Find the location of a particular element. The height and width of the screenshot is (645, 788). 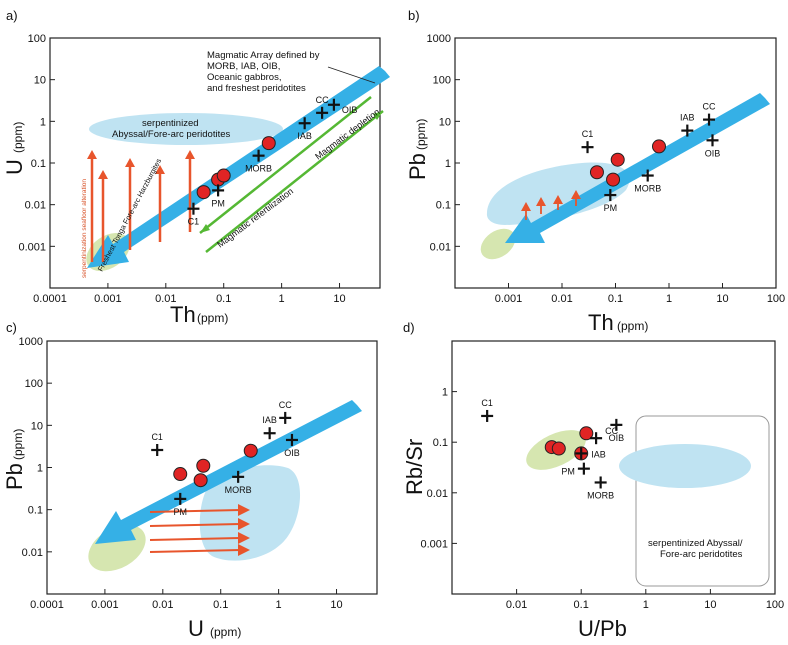

panel-b-xlabel: Th is located at coordinates (601, 322).